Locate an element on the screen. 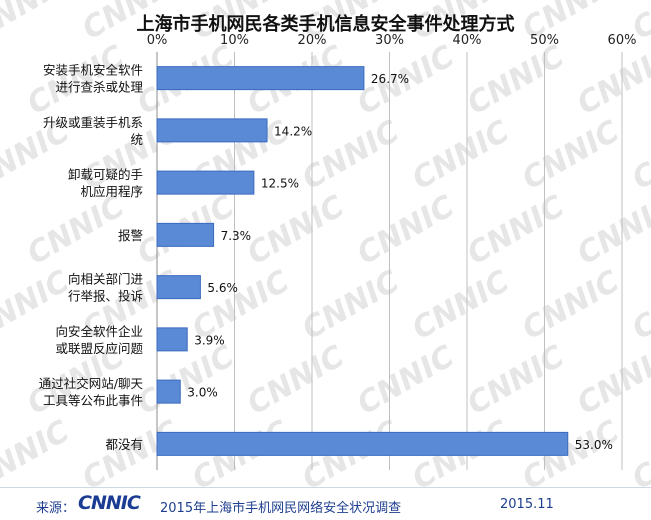 The height and width of the screenshot is (520, 651). bar-value-label: 12.5% is located at coordinates (280, 184).